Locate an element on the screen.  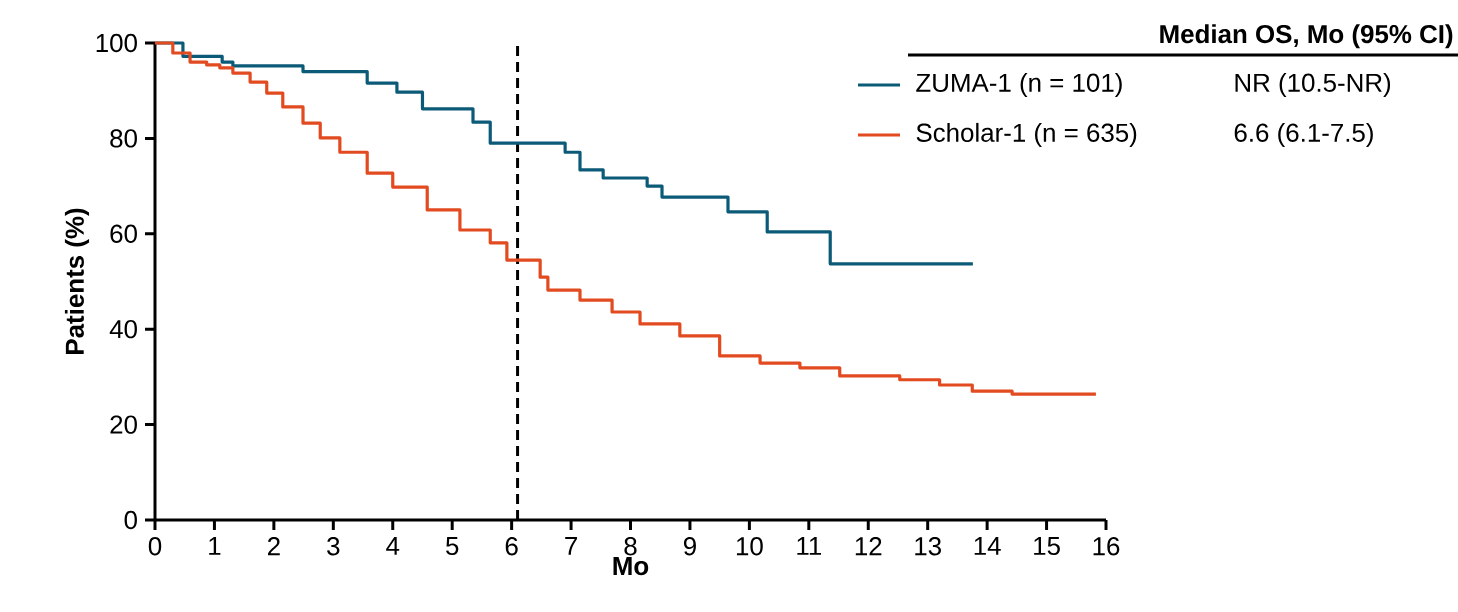
legend-label: Scholar-1 (n = 635) is located at coordinates (1026, 135).